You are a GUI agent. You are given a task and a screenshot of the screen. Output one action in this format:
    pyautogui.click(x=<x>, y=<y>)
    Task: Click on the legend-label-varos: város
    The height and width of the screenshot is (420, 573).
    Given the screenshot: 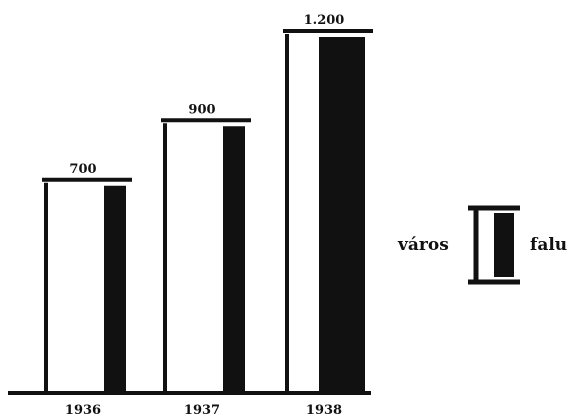 What is the action you would take?
    pyautogui.click(x=423, y=245)
    